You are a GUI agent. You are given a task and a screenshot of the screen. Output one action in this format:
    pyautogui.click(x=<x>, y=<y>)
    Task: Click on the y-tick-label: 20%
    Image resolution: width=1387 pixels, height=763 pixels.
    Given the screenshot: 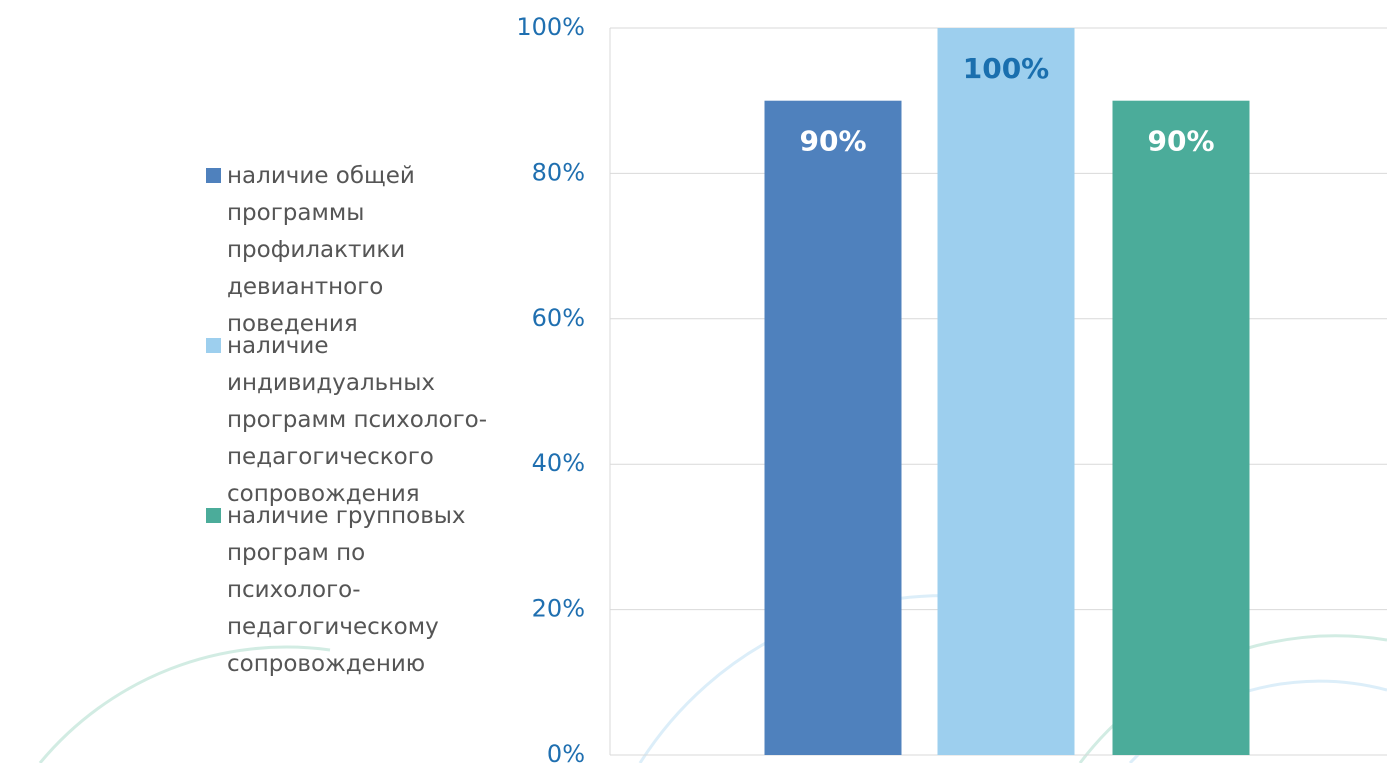 What is the action you would take?
    pyautogui.click(x=558, y=609)
    